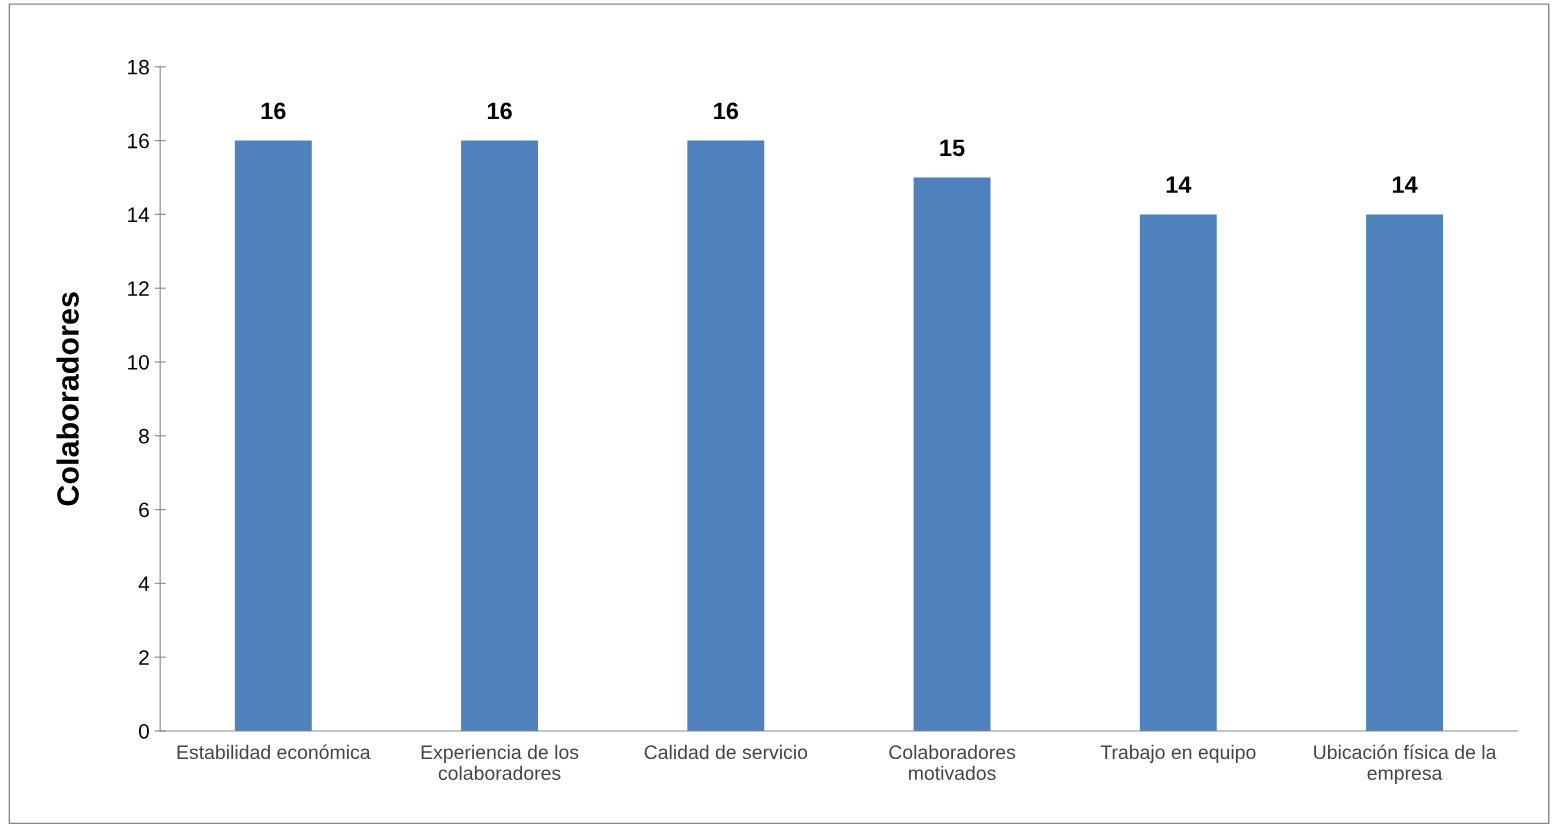 This screenshot has height=825, width=1555. I want to click on y-tick-label: 0, so click(143, 731).